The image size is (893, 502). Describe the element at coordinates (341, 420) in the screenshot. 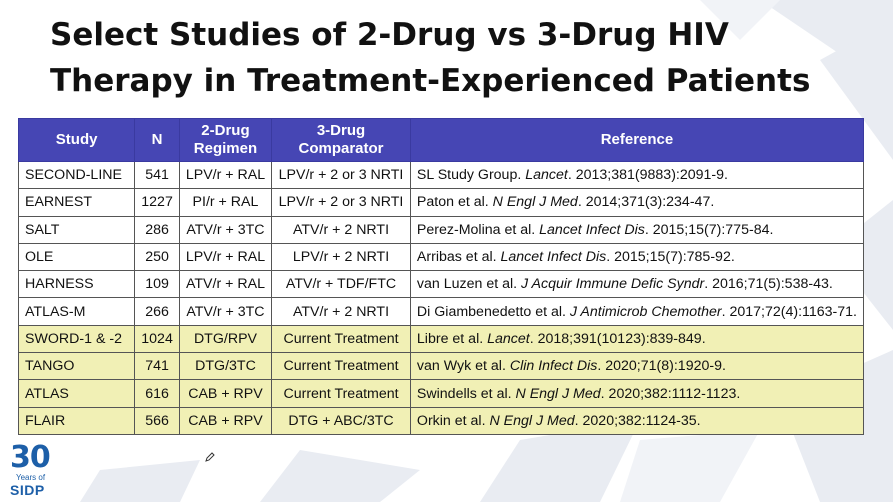

I see `cell-three-drug: DTG + ABC/3TC` at that location.